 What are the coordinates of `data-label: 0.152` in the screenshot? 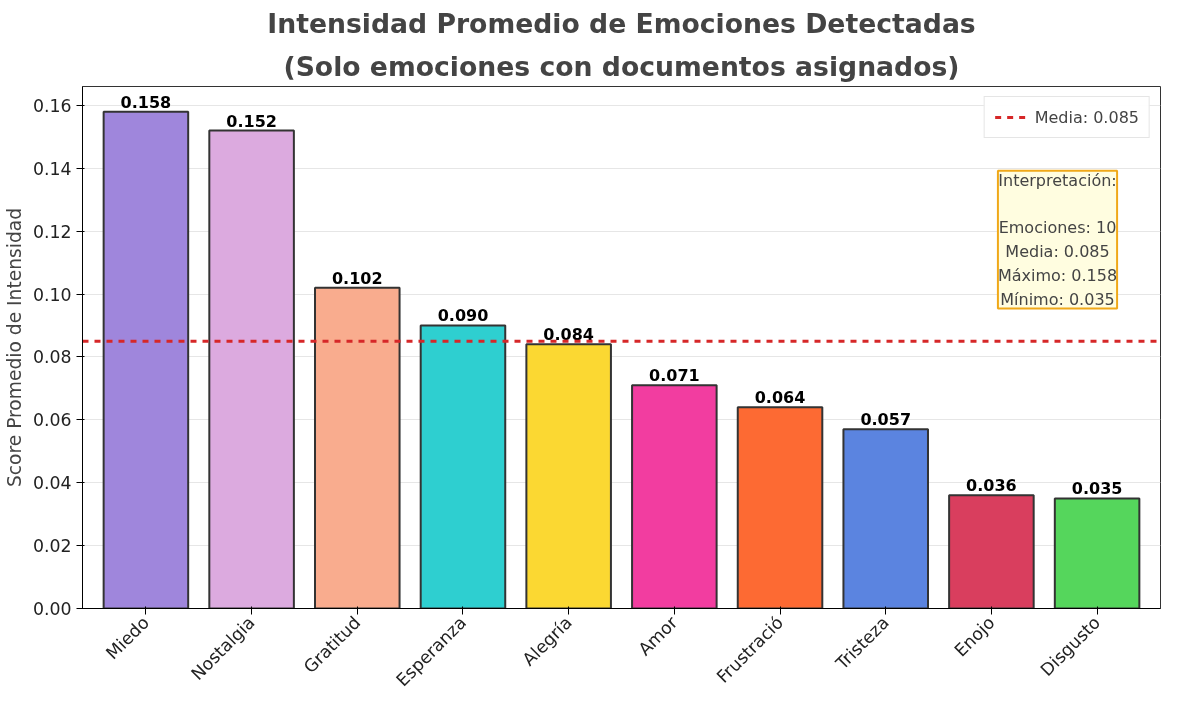 It's located at (251, 121).